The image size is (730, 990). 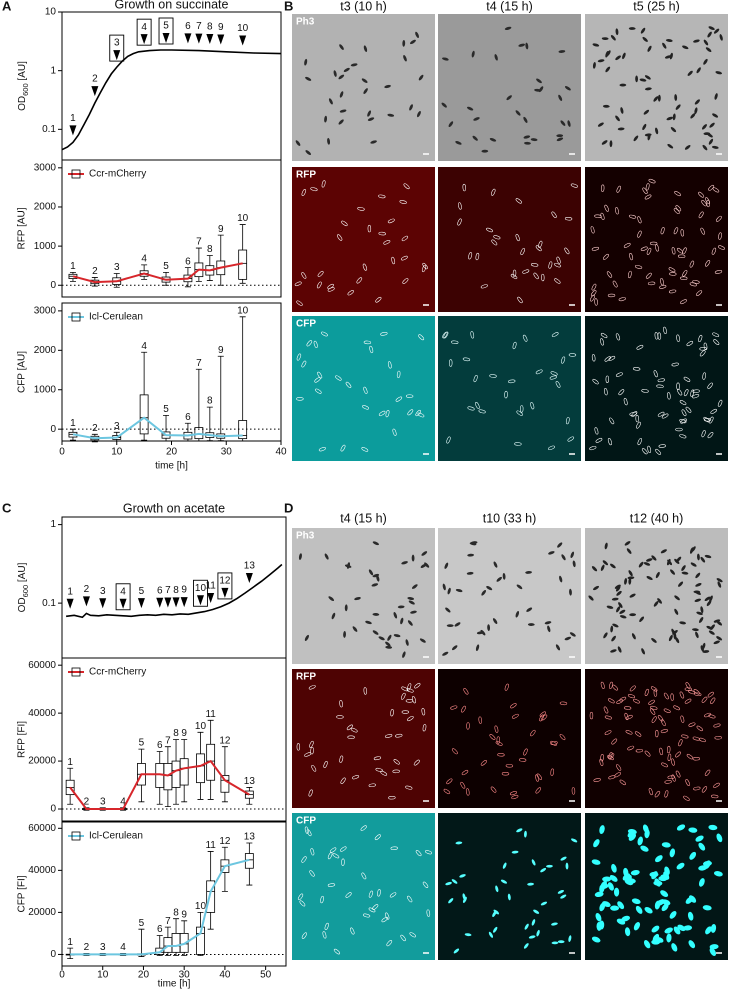 What do you see at coordinates (288, 507) in the screenshot?
I see `panel-letter: D` at bounding box center [288, 507].